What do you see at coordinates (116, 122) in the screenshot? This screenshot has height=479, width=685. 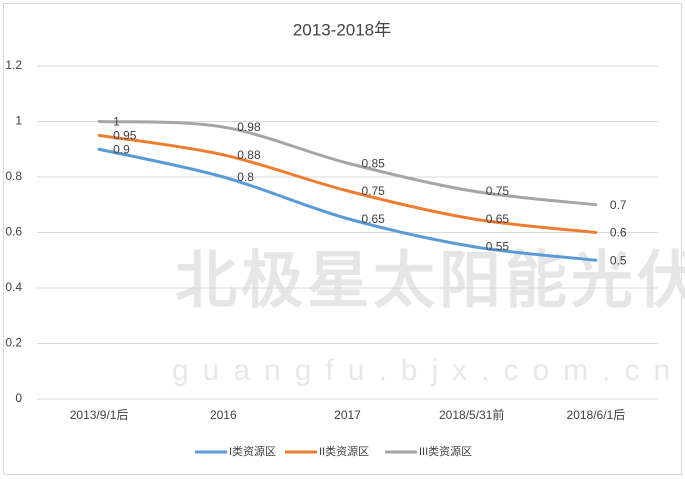 I see `data-label: 1` at bounding box center [116, 122].